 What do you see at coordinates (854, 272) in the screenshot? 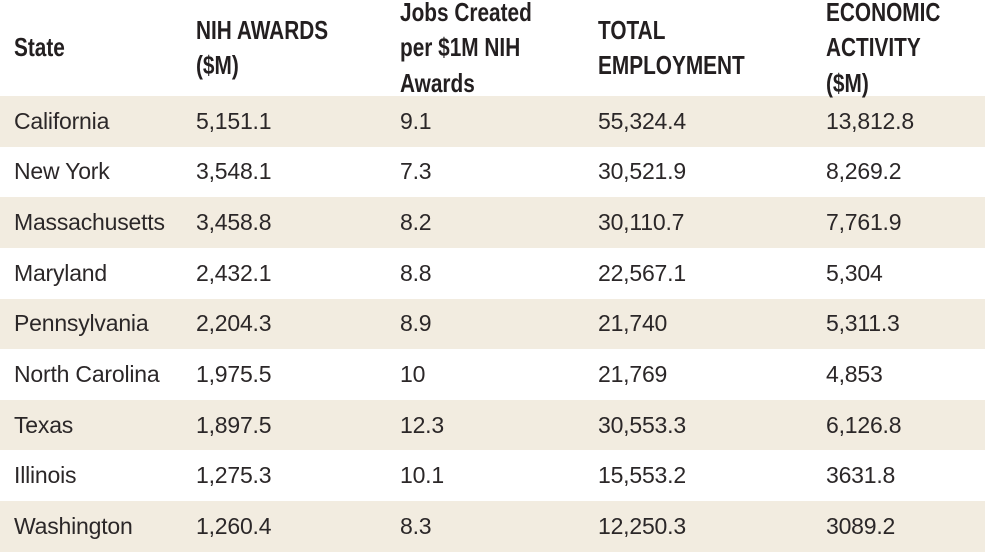
I see `cell-text: 5,304` at bounding box center [854, 272].